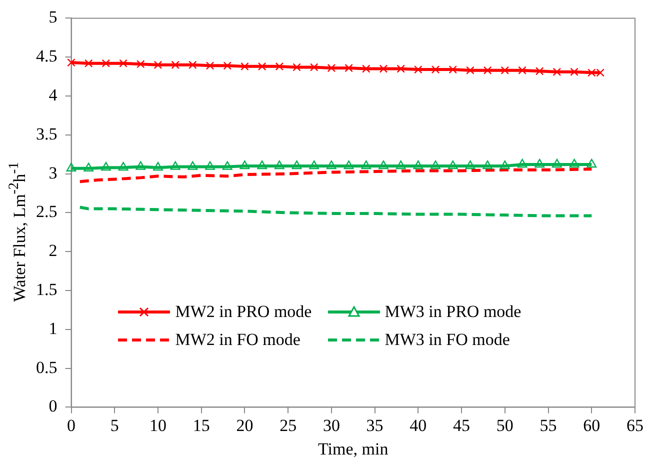 The width and height of the screenshot is (647, 464). Describe the element at coordinates (47, 212) in the screenshot. I see `y-tick-label: 2.5` at that location.